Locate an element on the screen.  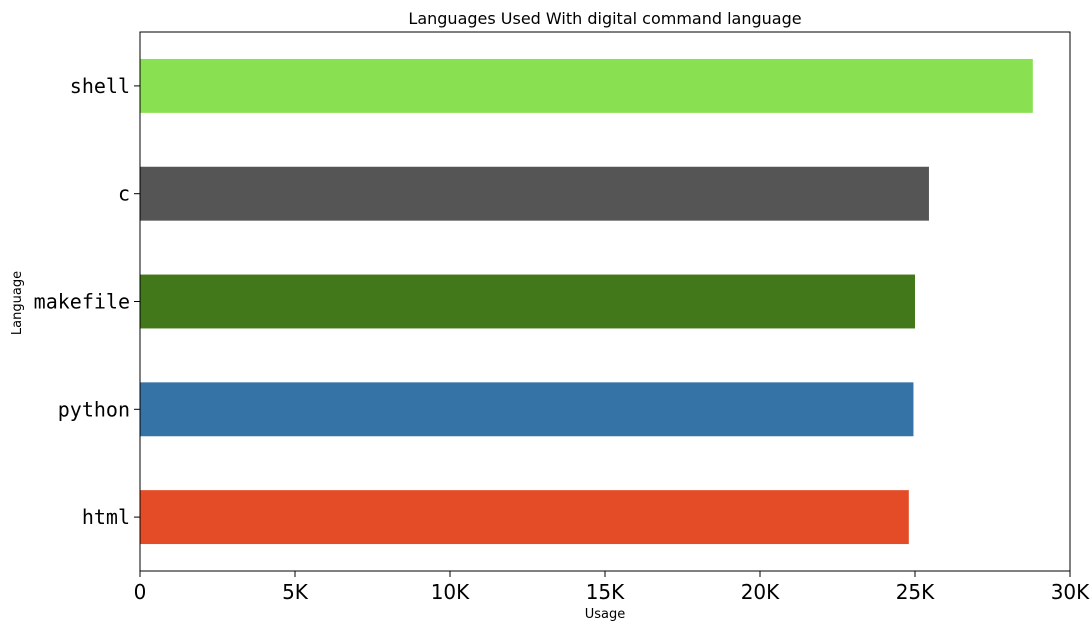
bar-python is located at coordinates (527, 409).